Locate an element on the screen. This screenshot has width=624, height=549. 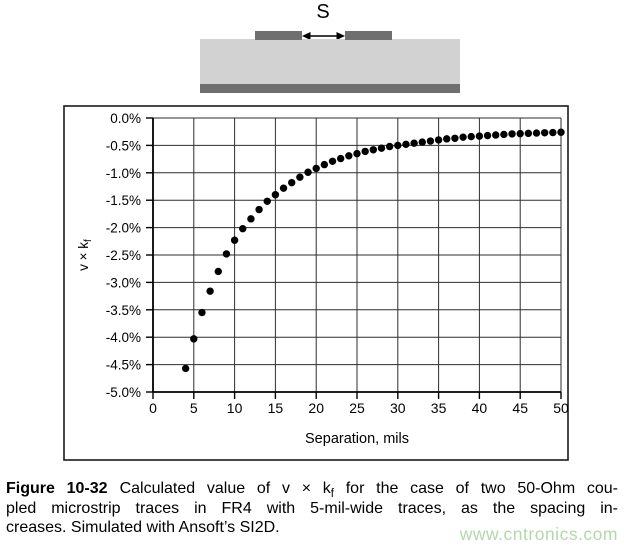
substrate is located at coordinates (330, 61).